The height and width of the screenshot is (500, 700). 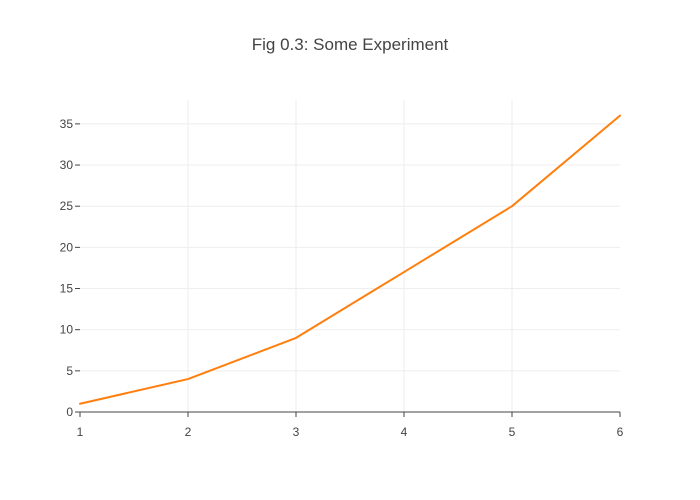 What do you see at coordinates (296, 432) in the screenshot?
I see `x-tick-label: 3` at bounding box center [296, 432].